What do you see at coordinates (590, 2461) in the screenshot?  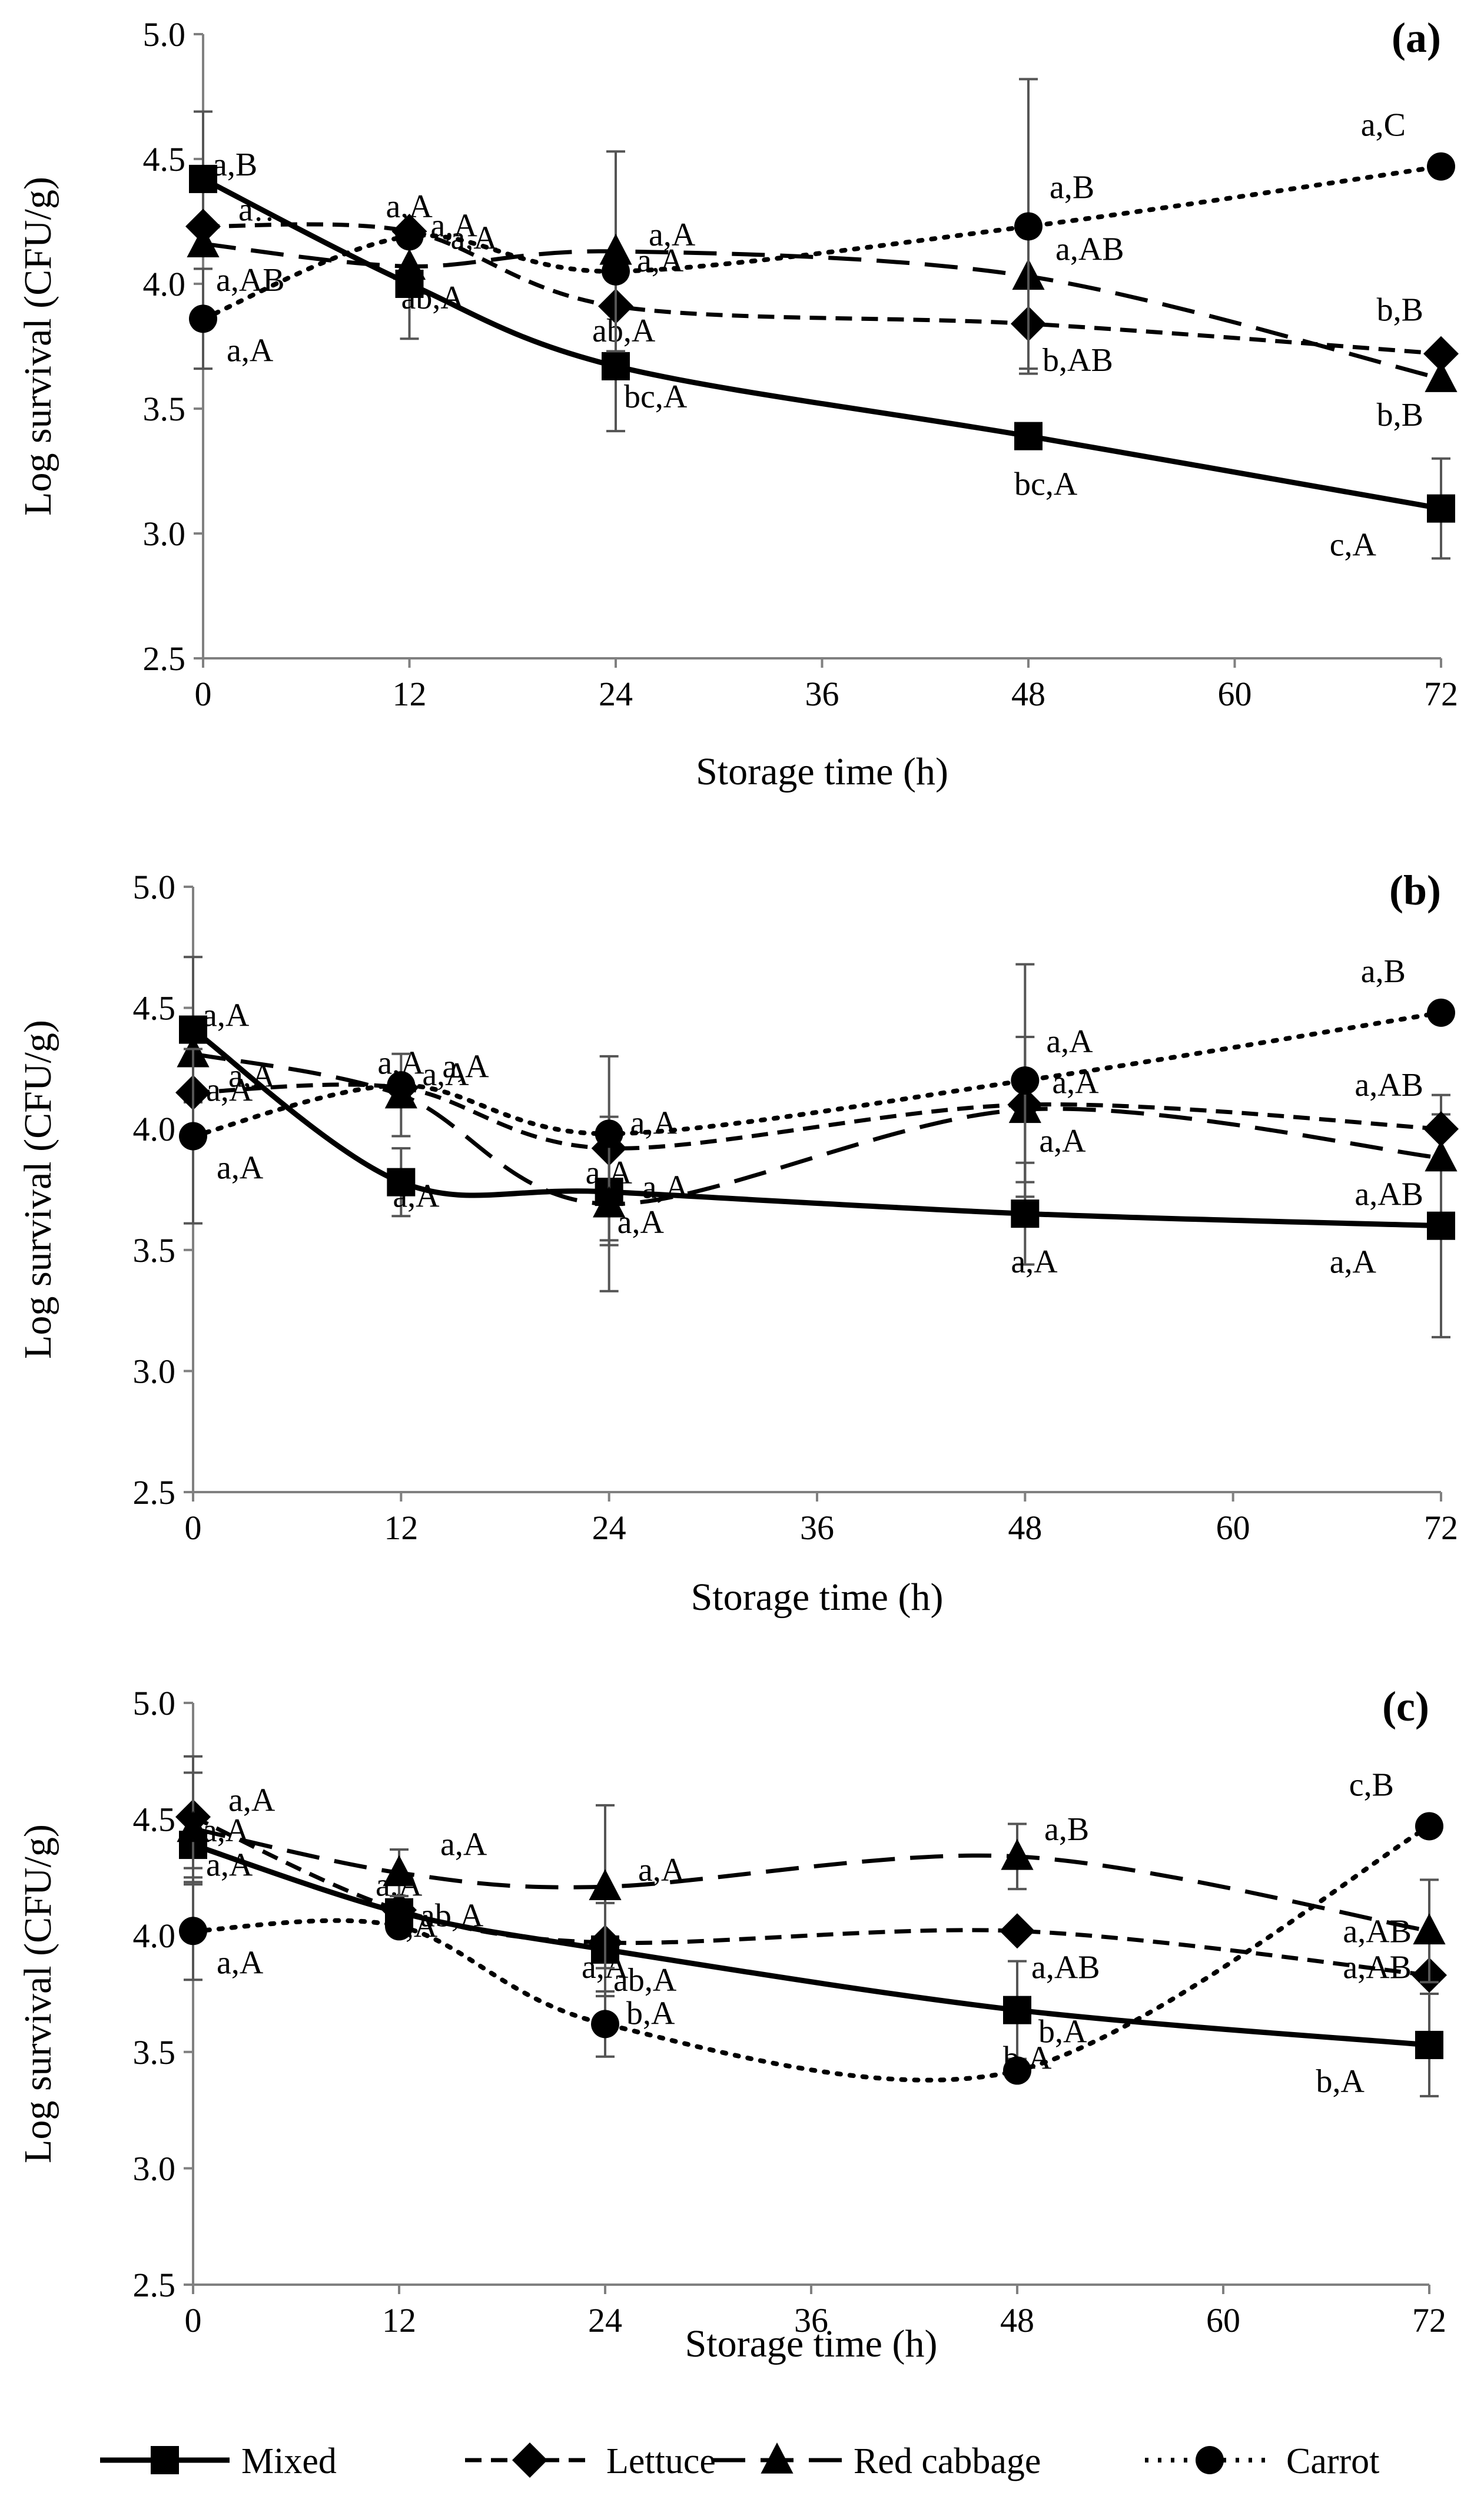 I see `legend-item-lettuce: Lettuce` at bounding box center [590, 2461].